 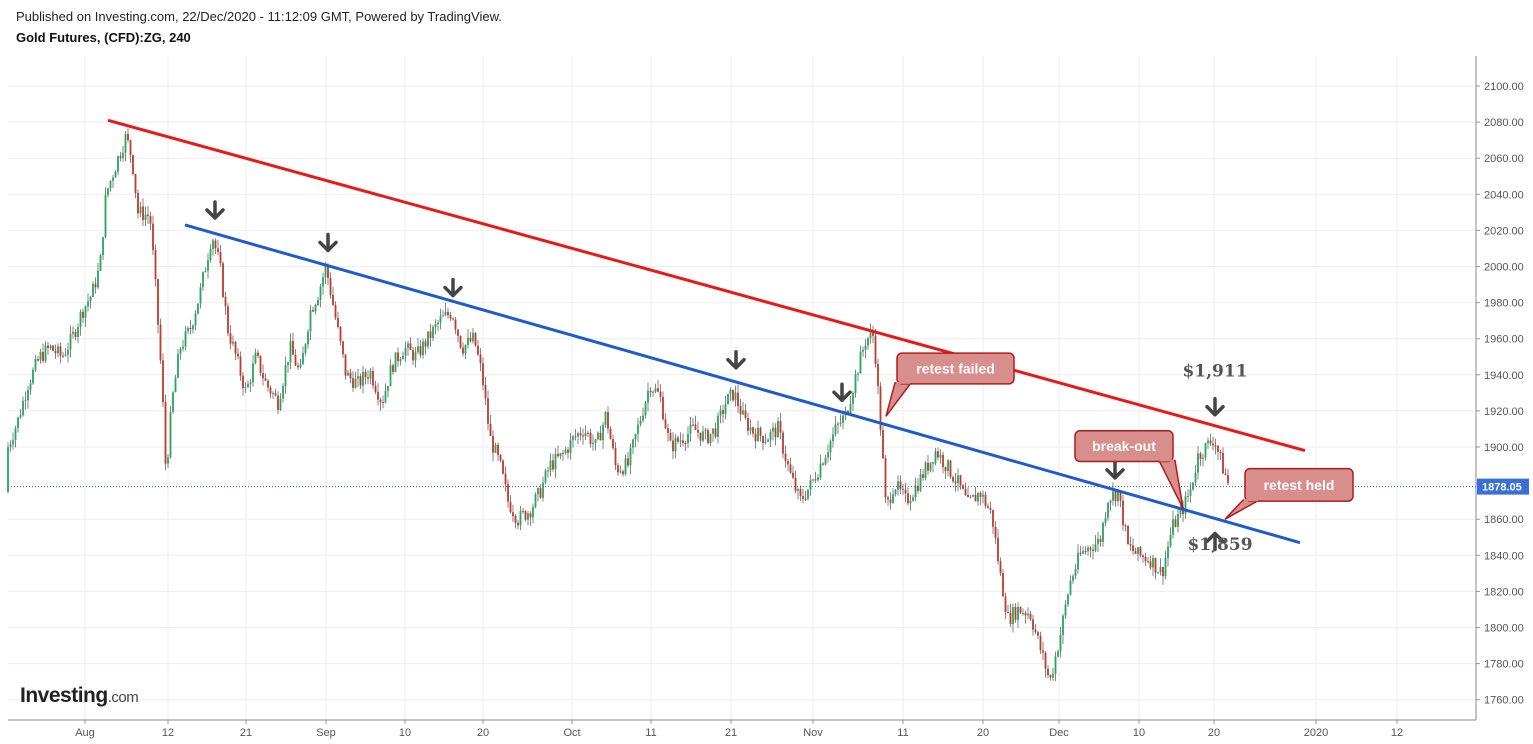 What do you see at coordinates (1129, 469) in the screenshot?
I see `callout-break-out: break-out` at bounding box center [1129, 469].